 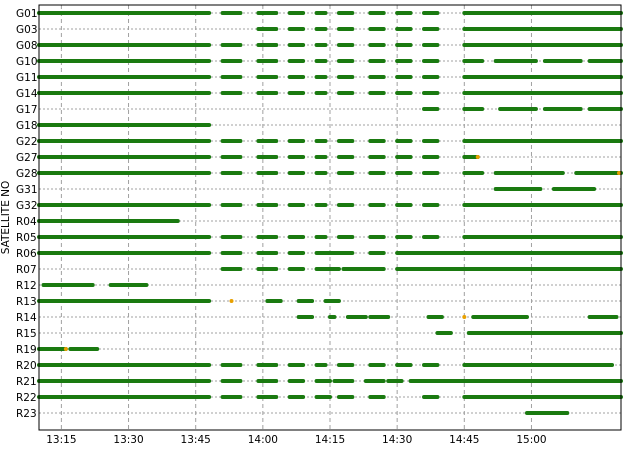 What do you see at coordinates (196, 440) in the screenshot?
I see `x-tick-label: 13:45` at bounding box center [196, 440].